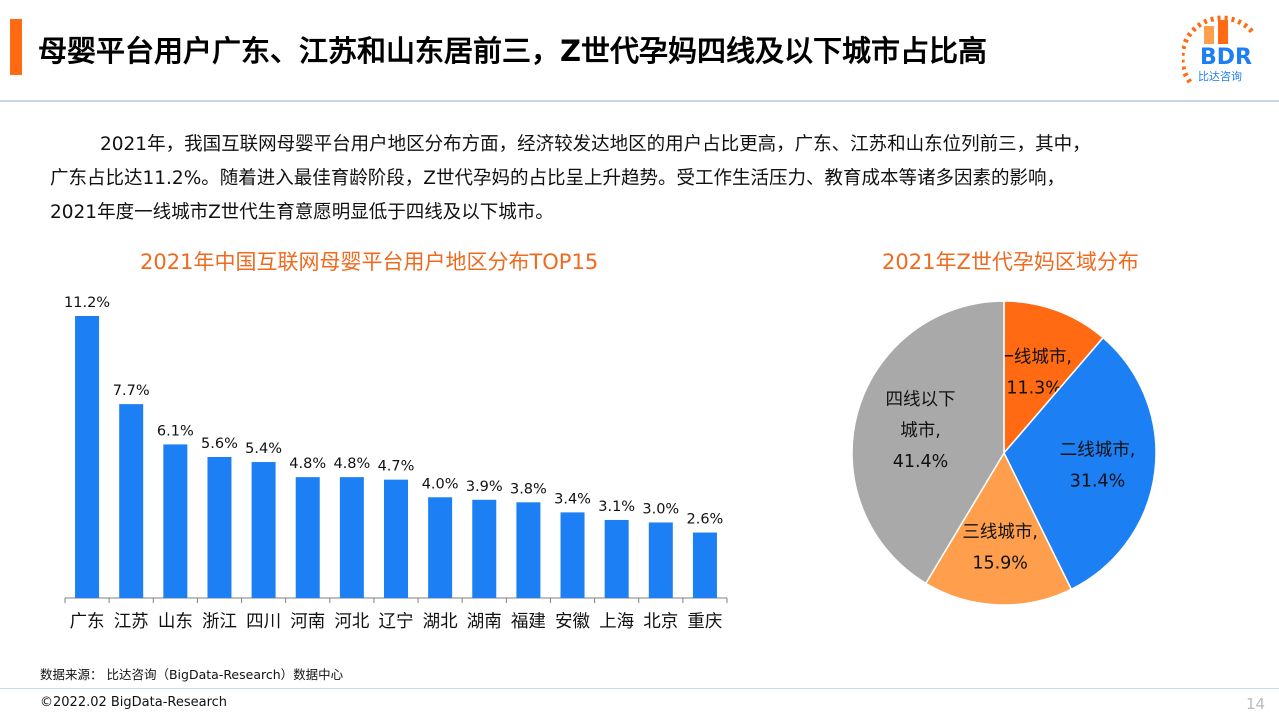 This screenshot has width=1279, height=720. Describe the element at coordinates (1000, 533) in the screenshot. I see `pie-category-label: 三线城市,` at that location.